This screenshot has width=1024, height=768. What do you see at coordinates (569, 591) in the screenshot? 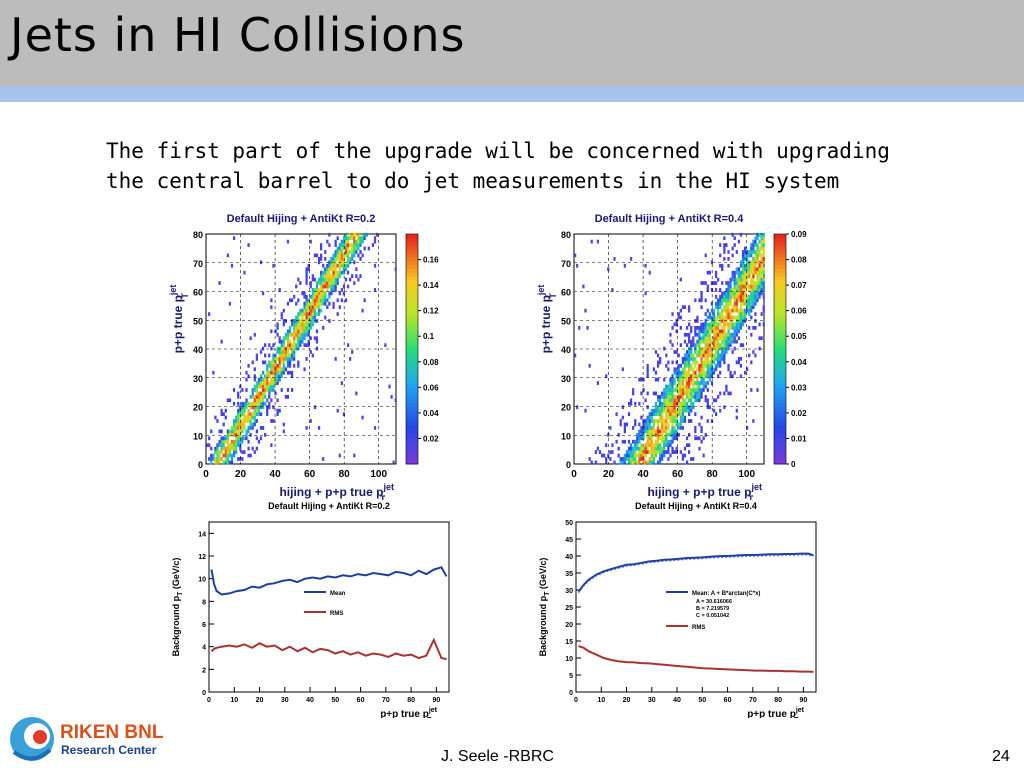
I see `y-tick-label: 30` at bounding box center [569, 591].